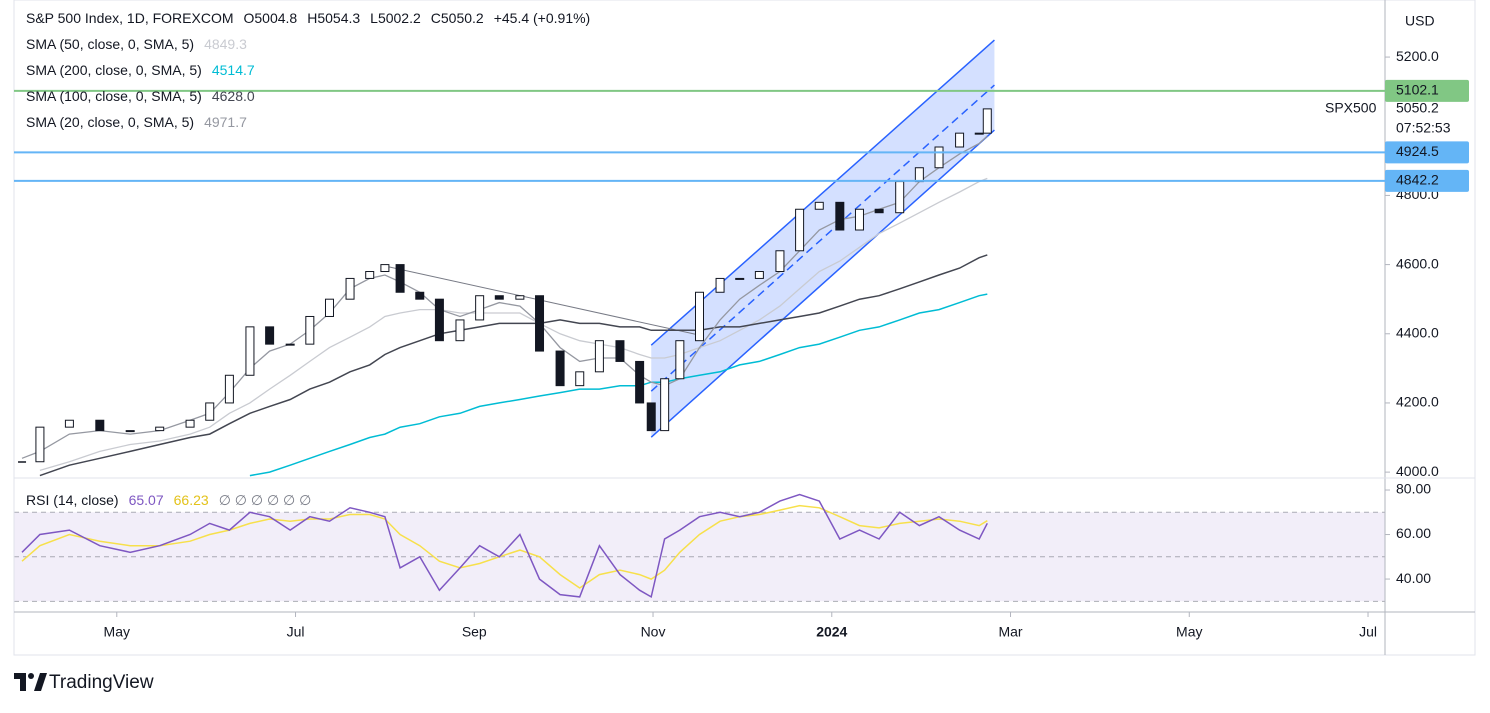 This screenshot has height=713, width=1490. What do you see at coordinates (1417, 151) in the screenshot?
I see `level-label: 4924.5` at bounding box center [1417, 151].